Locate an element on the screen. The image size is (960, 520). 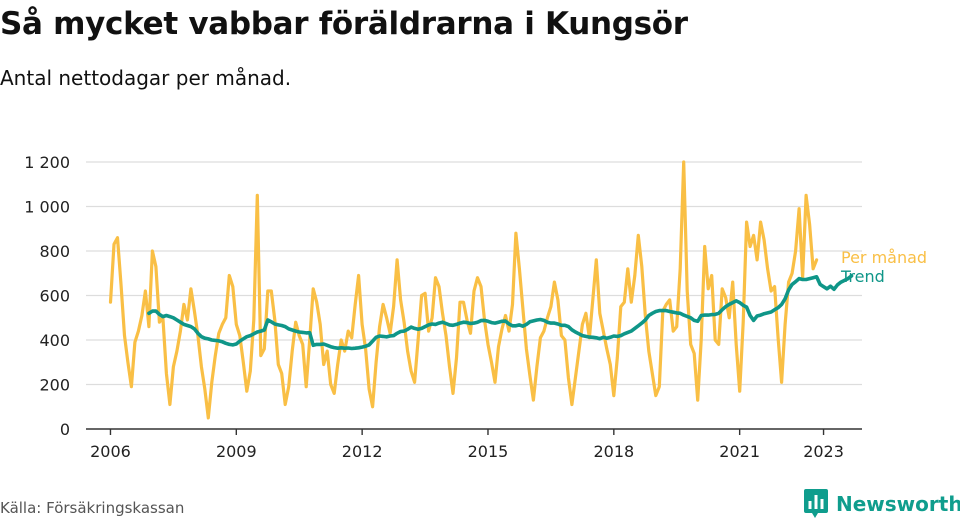
newsworthy-brand: Newsworthy is located at coordinates (882, 504).